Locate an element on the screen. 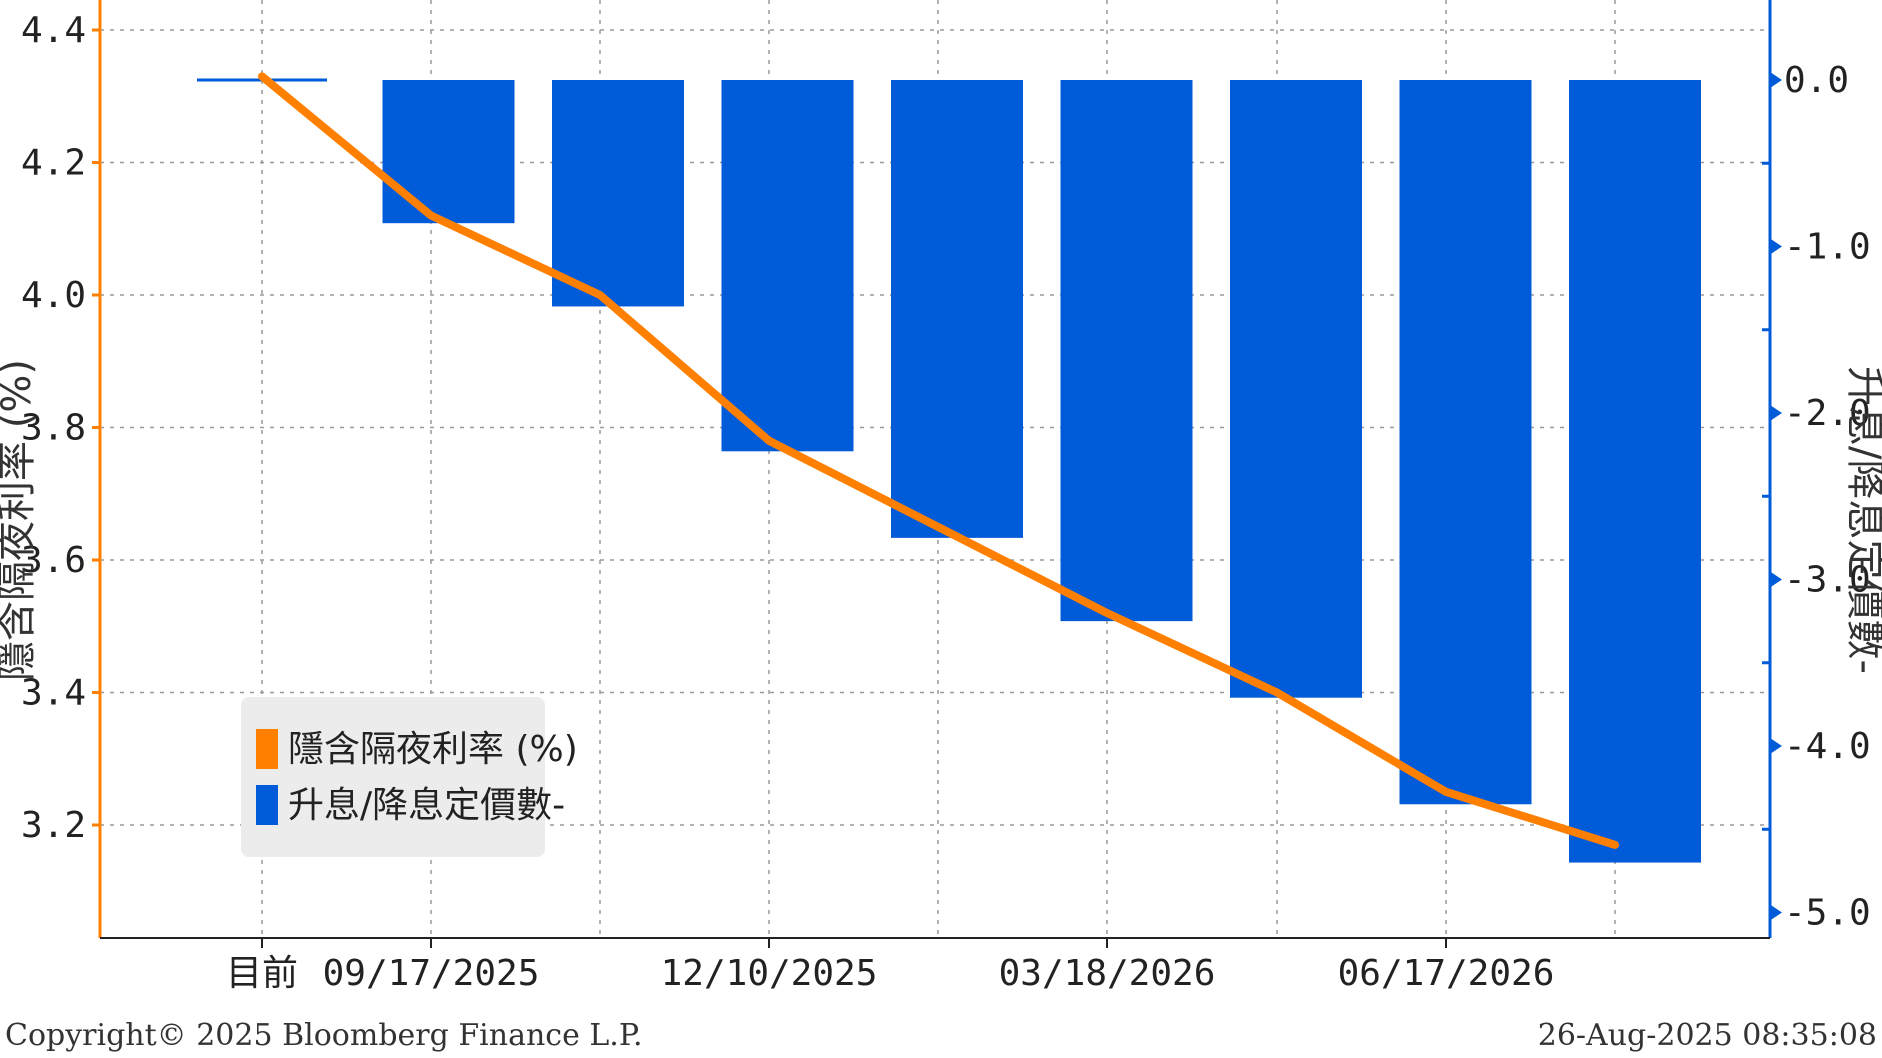 This screenshot has width=1882, height=1058. x-tick-label: 12/10/2025 is located at coordinates (769, 973).